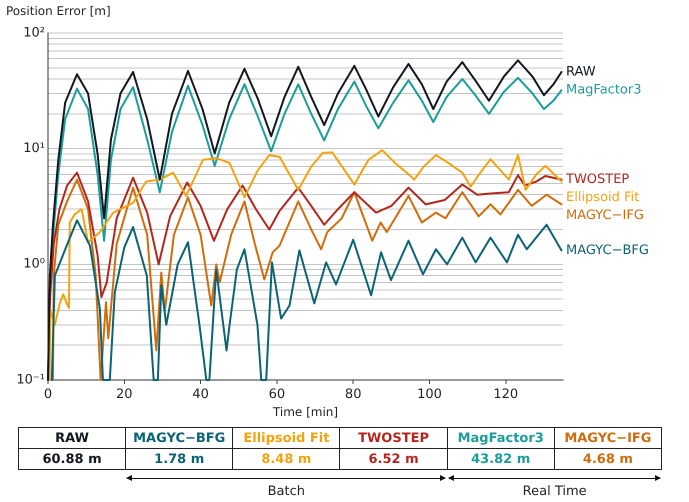 The width and height of the screenshot is (689, 502). I want to click on text: MAGYC−IFG, so click(608, 438).